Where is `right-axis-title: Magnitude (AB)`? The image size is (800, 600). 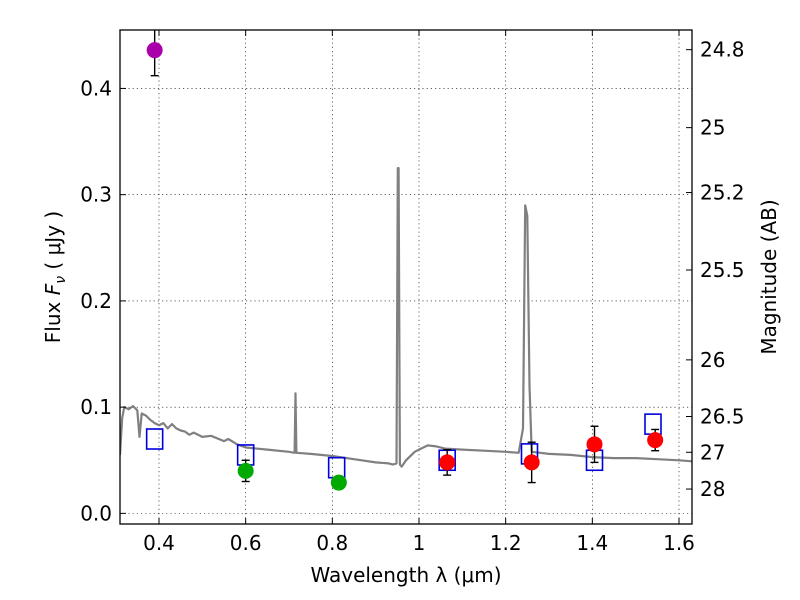 right-axis-title: Magnitude (AB) is located at coordinates (769, 276).